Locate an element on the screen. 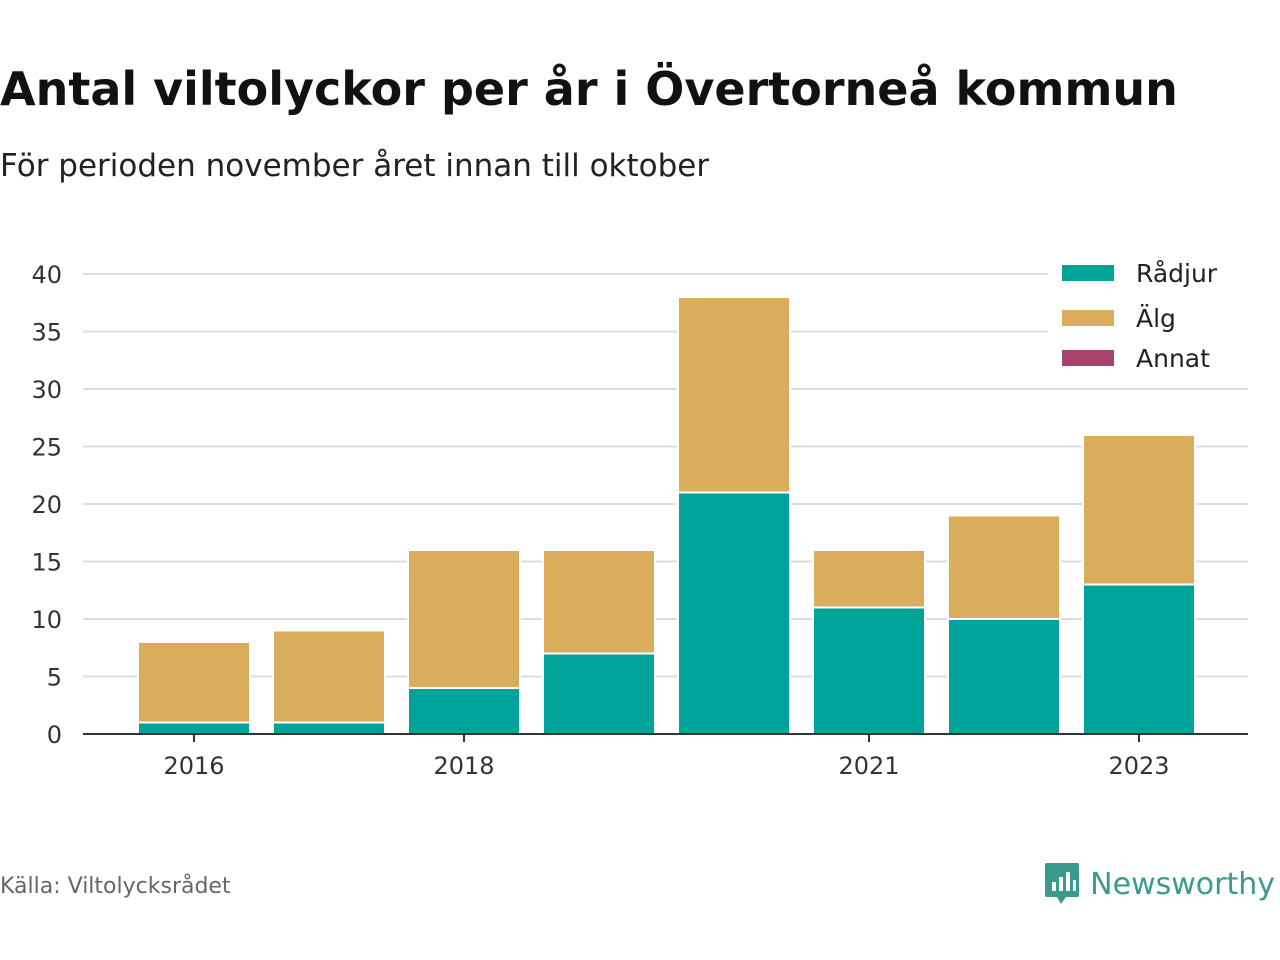 This screenshot has width=1280, height=960. x-axis-ticks: 2016 2018 2021 2023 is located at coordinates (666, 757).